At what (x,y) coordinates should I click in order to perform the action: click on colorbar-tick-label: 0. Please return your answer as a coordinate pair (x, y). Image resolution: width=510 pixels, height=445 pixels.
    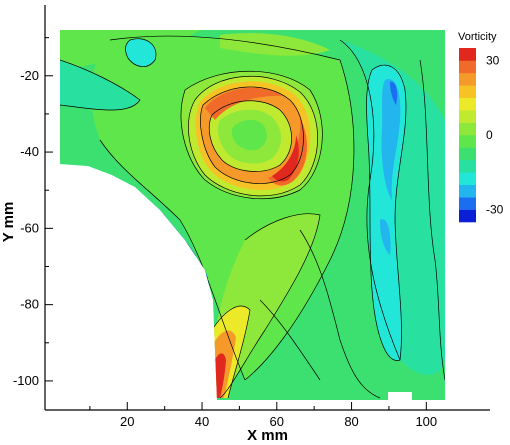
    Looking at the image, I should click on (489, 135).